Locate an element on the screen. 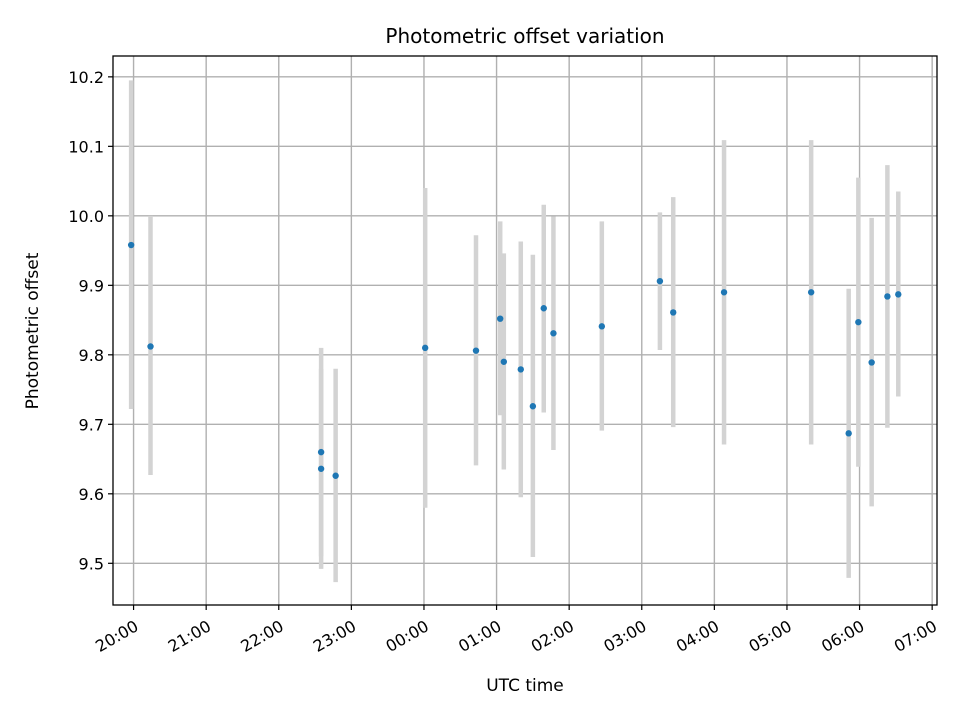 This screenshot has height=720, width=960. y-tick-label: 9.5 is located at coordinates (91, 563).